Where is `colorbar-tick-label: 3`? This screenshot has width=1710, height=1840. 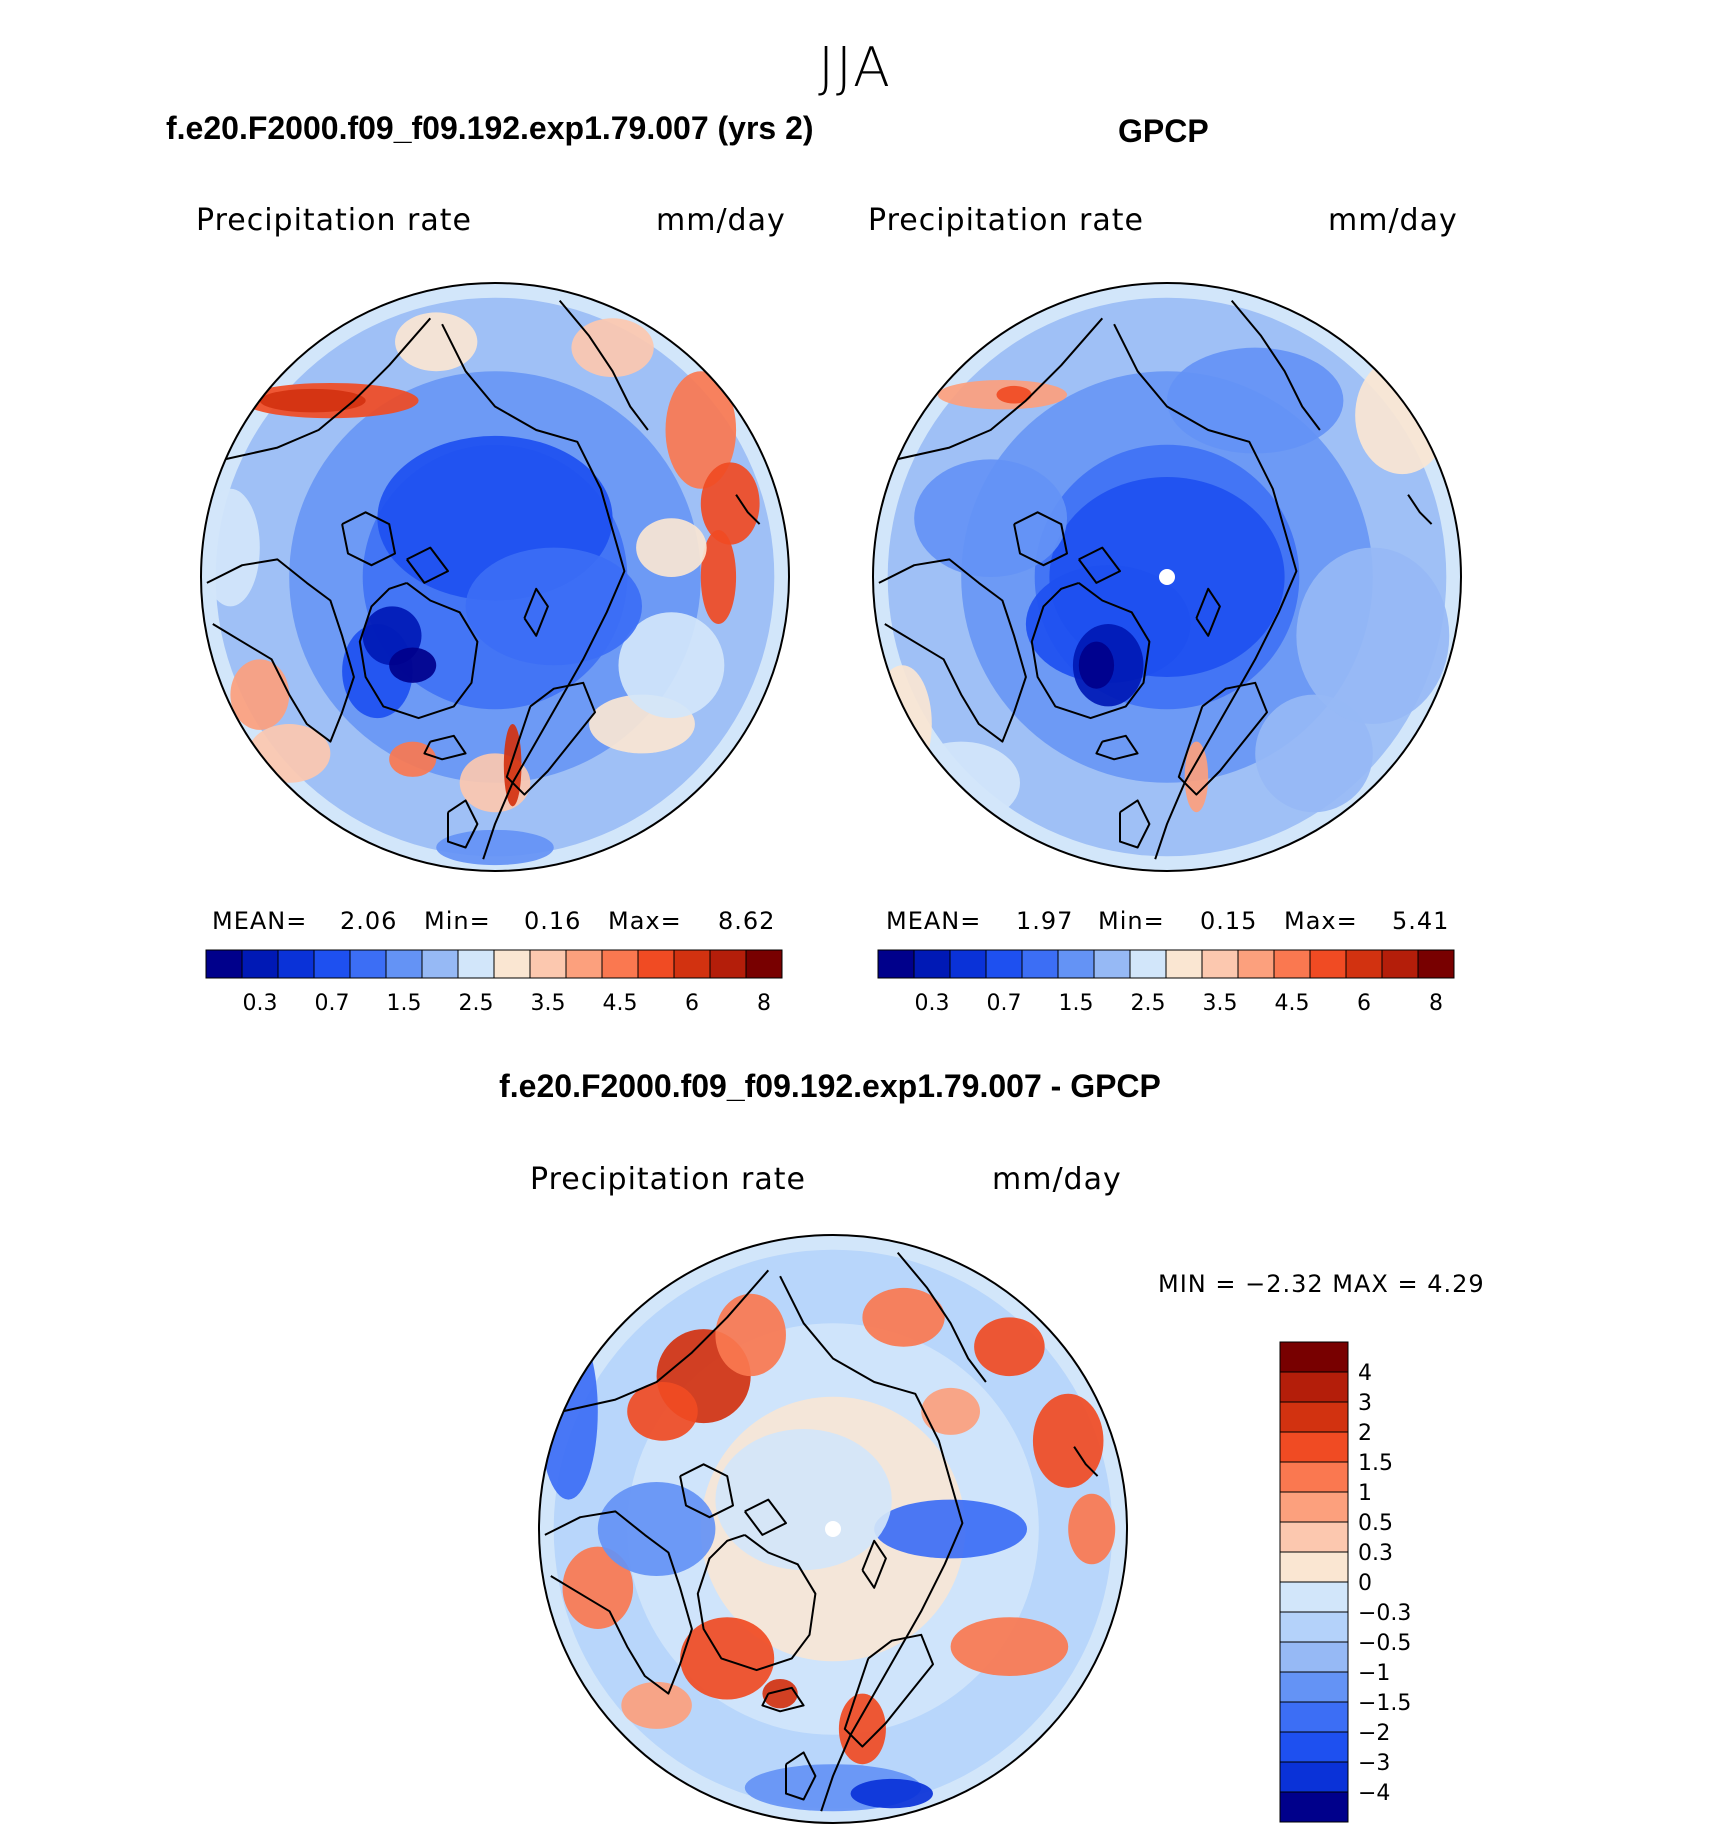
colorbar-tick-label: 3 is located at coordinates (1365, 1403).